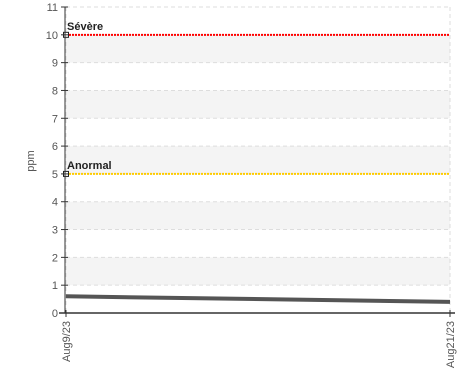 The height and width of the screenshot is (377, 465). What do you see at coordinates (55, 203) in the screenshot?
I see `y-tick-label: 4` at bounding box center [55, 203].